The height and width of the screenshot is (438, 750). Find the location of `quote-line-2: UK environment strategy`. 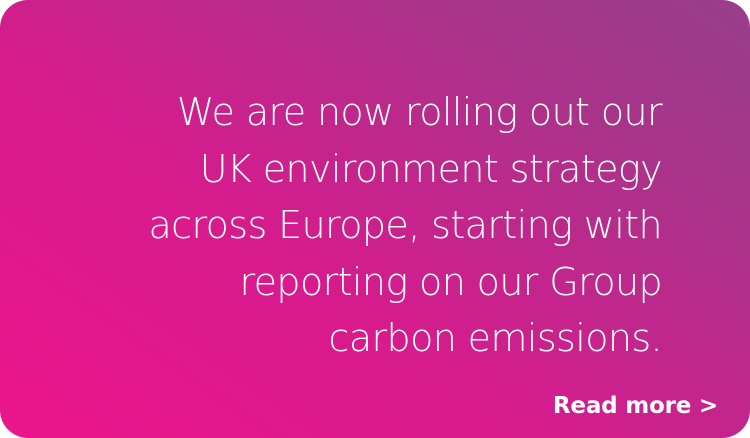

quote-line-2: UK environment strategy is located at coordinates (431, 168).